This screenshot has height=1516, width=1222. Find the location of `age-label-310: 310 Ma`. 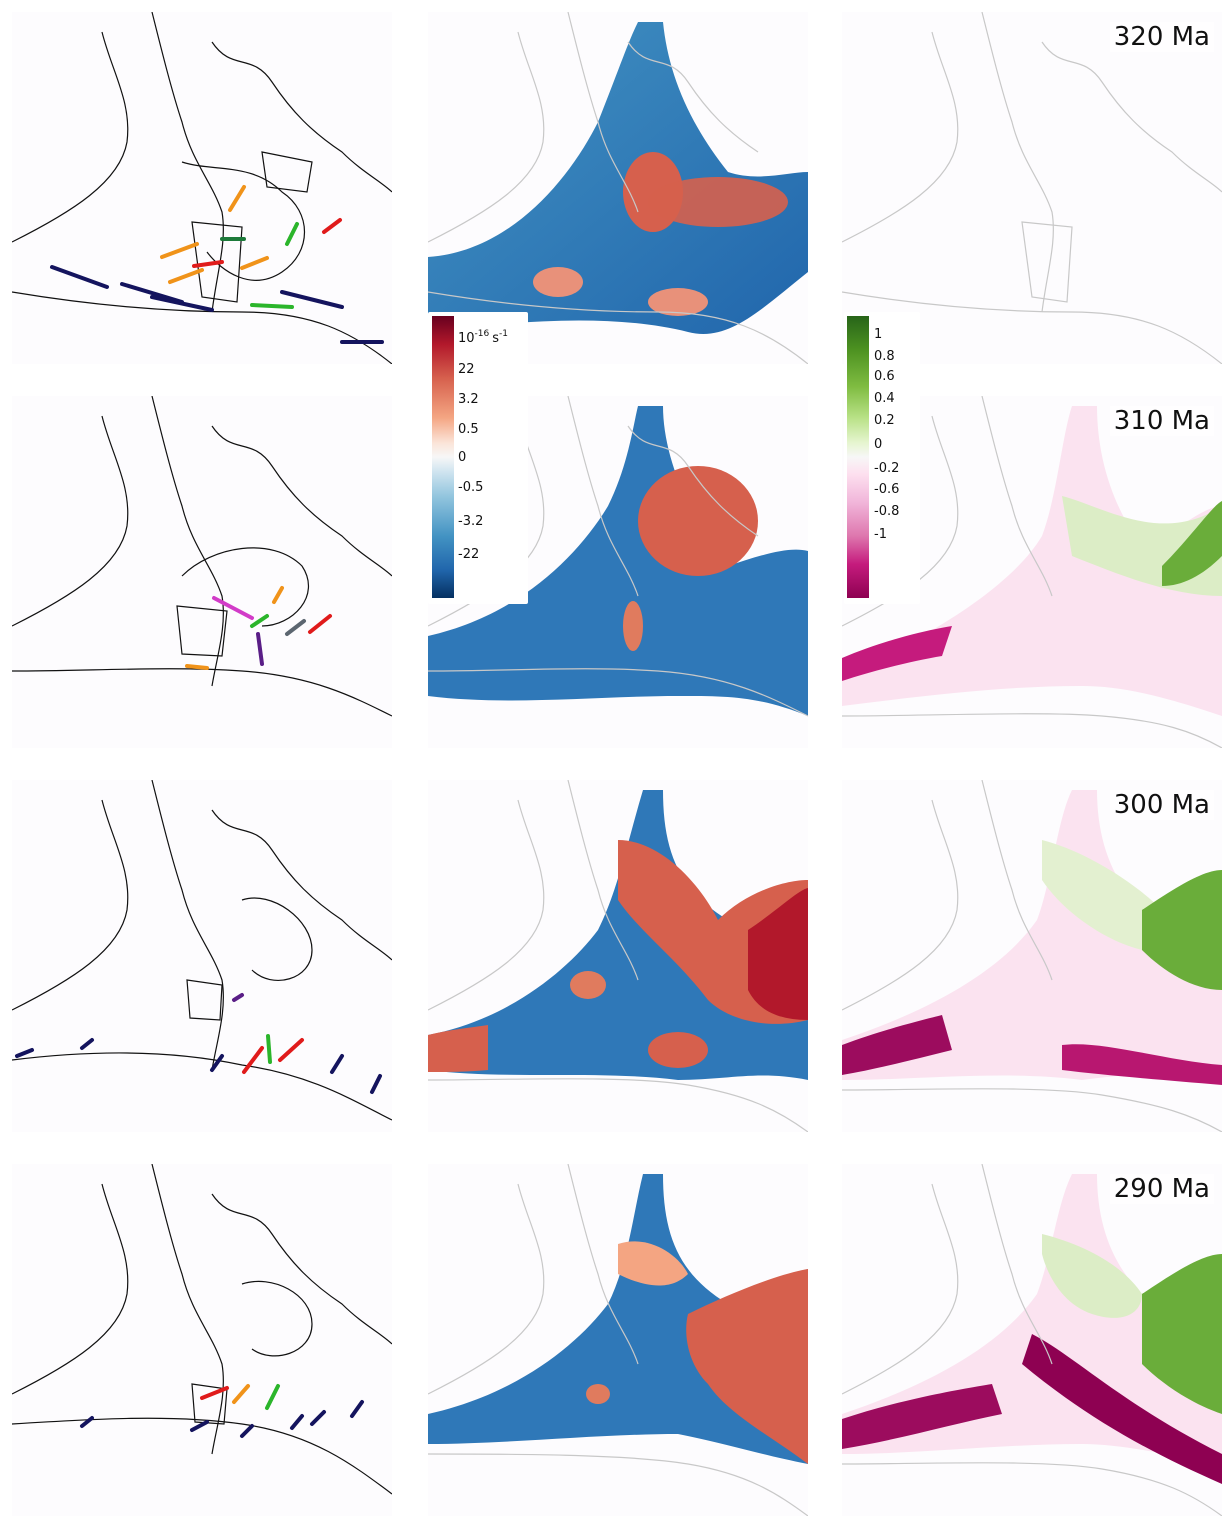

age-label-310: 310 Ma is located at coordinates (1161, 421).